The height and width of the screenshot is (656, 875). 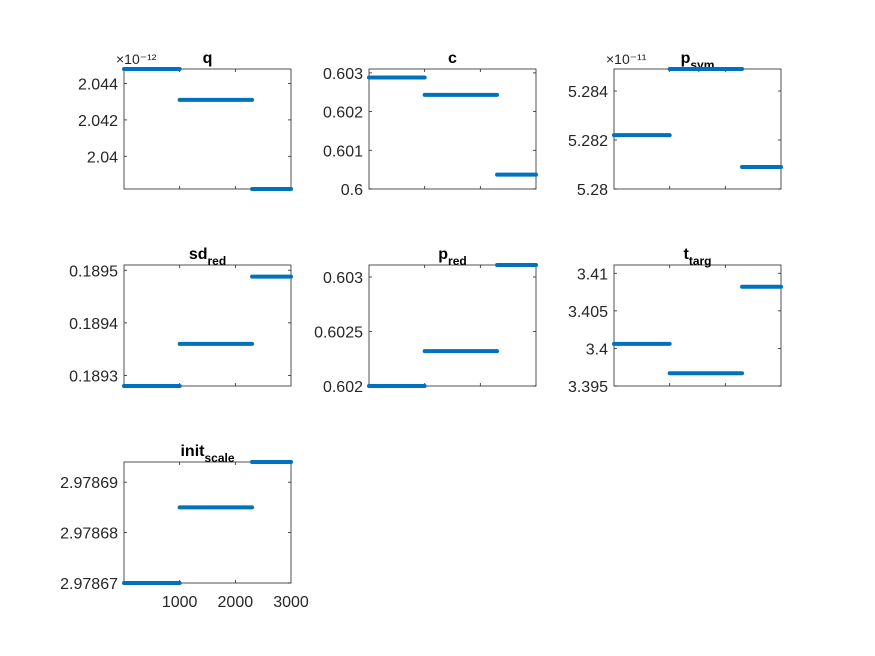 I want to click on title-main: sd, so click(x=198, y=254).